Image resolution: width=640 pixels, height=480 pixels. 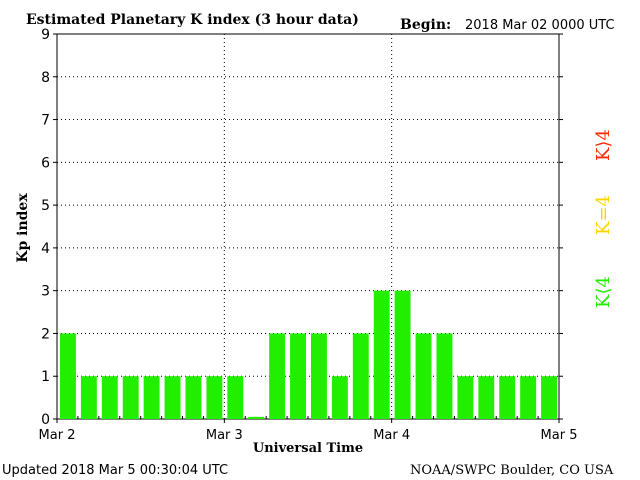 What do you see at coordinates (45, 420) in the screenshot?
I see `y-tick-label: 0` at bounding box center [45, 420].